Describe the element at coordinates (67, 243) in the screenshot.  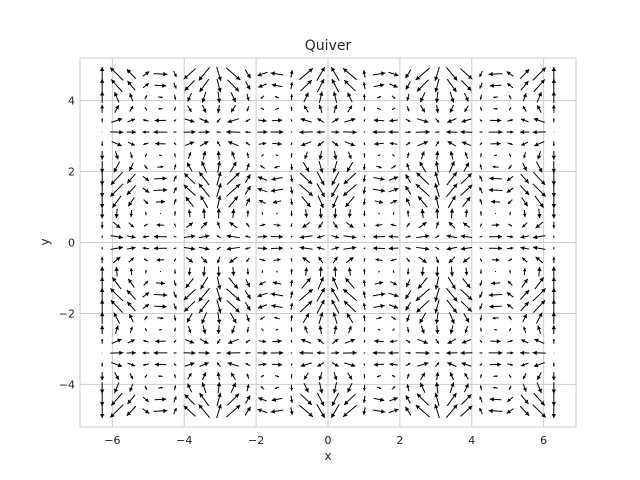
I see `y-tick-labels: −4 −2 0 2 4` at that location.